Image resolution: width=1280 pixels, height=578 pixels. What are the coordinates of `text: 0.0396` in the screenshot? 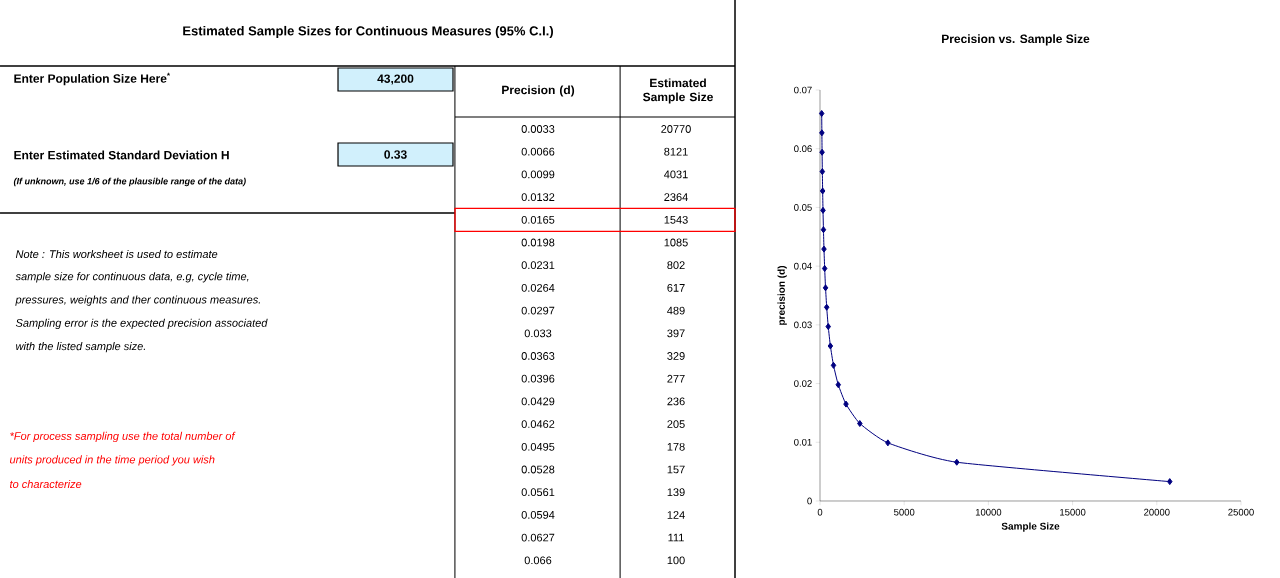 It's located at (538, 378).